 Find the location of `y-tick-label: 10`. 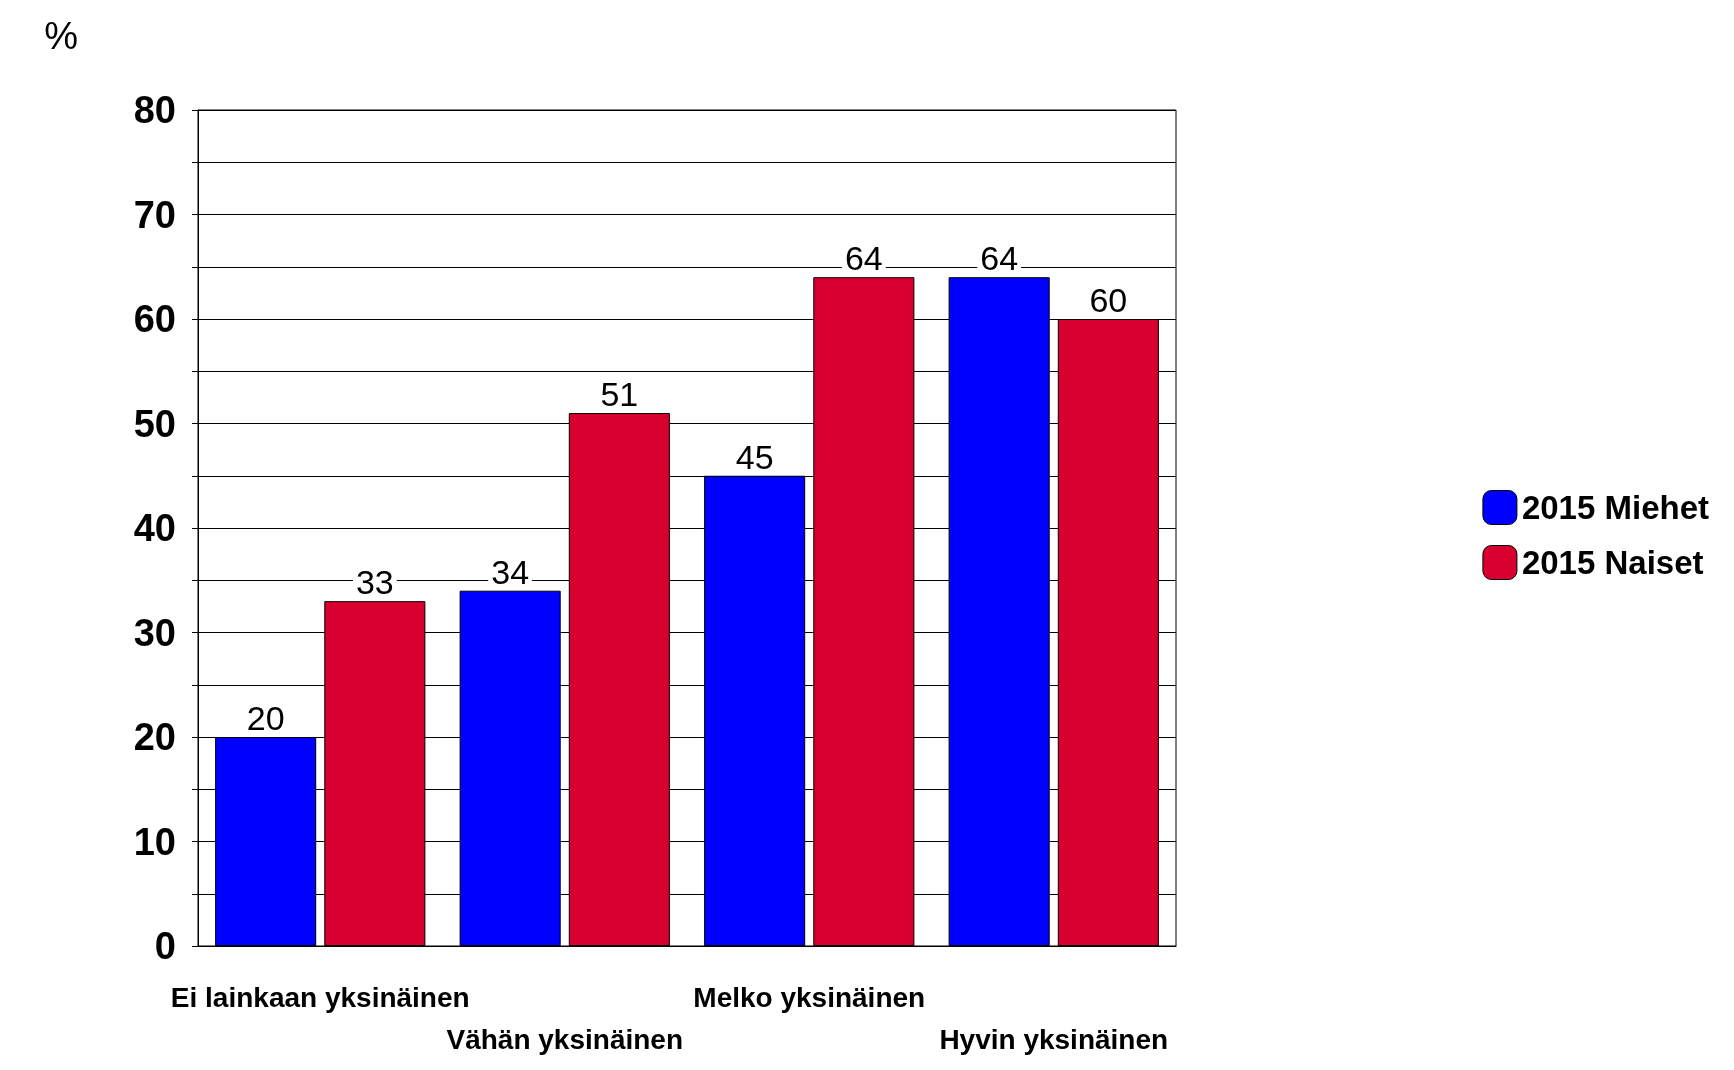

y-tick-label: 10 is located at coordinates (154, 841).